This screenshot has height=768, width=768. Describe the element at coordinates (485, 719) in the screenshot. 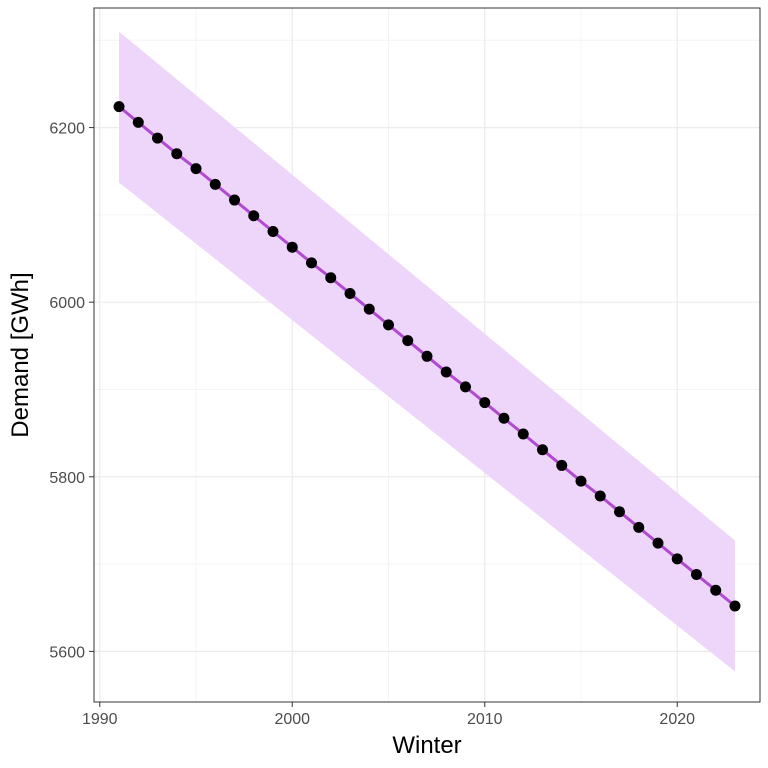

I see `x-tick-label: 2010` at that location.